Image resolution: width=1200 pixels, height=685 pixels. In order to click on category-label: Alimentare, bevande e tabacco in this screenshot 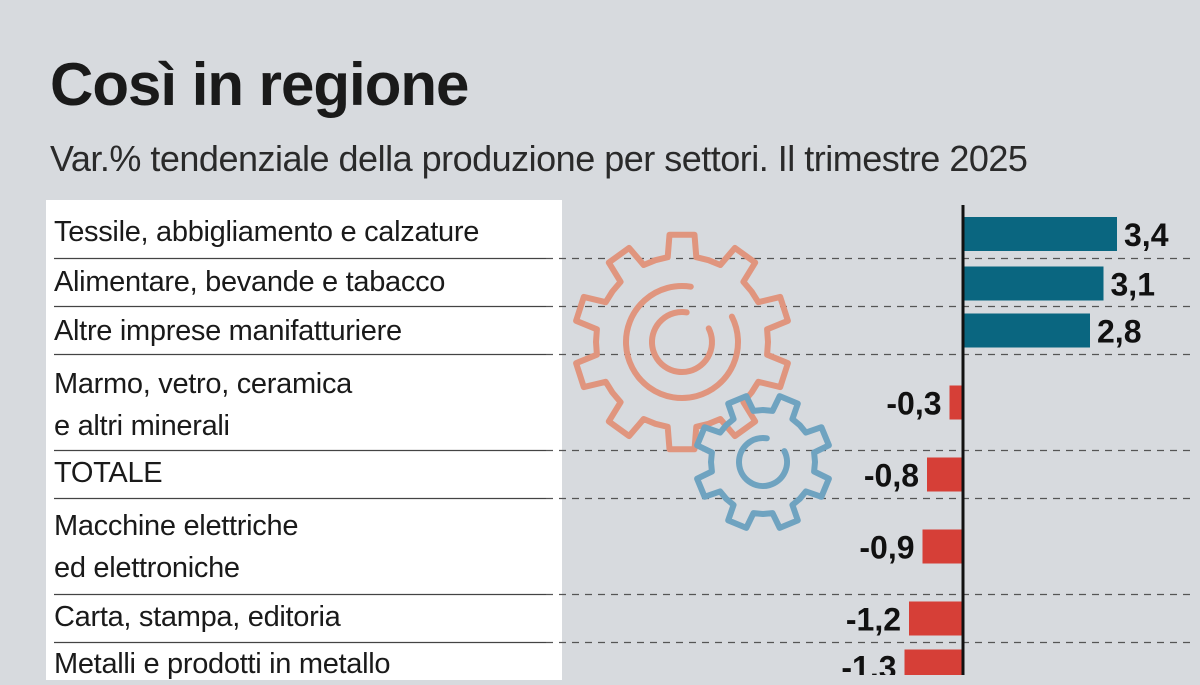, I will do `click(250, 282)`.